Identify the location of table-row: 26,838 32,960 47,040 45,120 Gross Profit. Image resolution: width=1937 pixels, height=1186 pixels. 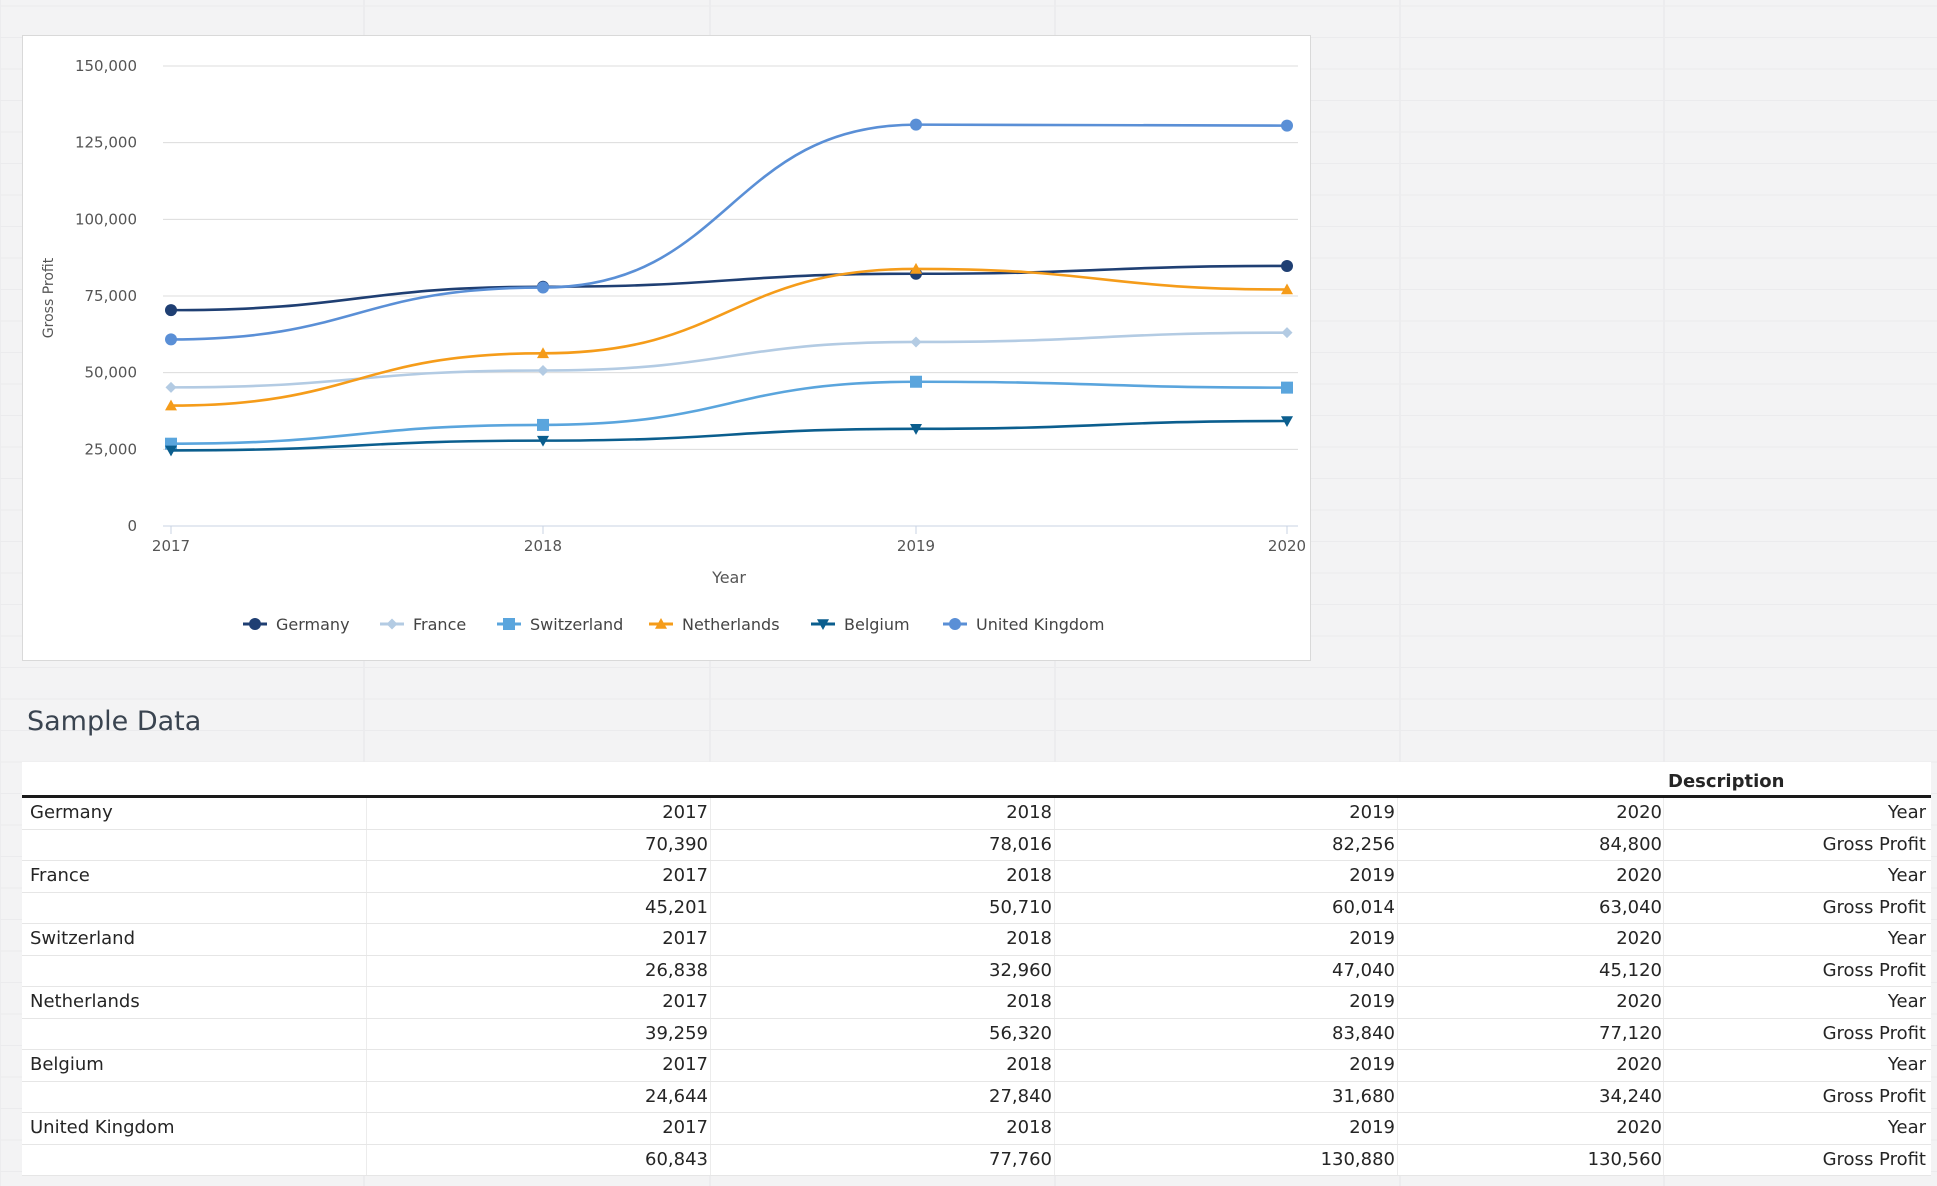
(976, 971).